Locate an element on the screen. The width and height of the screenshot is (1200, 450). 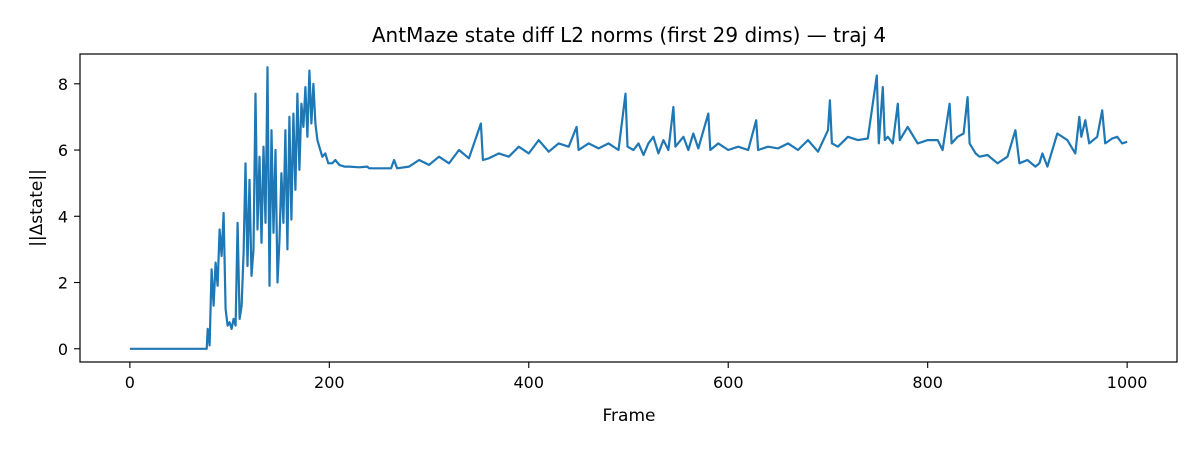
y-tick-label: 8 is located at coordinates (63, 84).